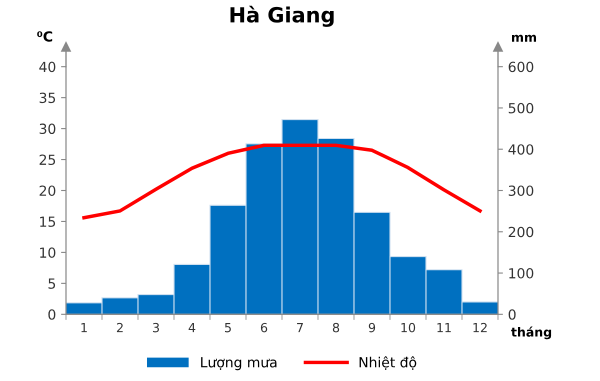 Image resolution: width=600 pixels, height=381 pixels. Describe the element at coordinates (521, 67) in the screenshot. I see `y2-tick-label: 600` at that location.